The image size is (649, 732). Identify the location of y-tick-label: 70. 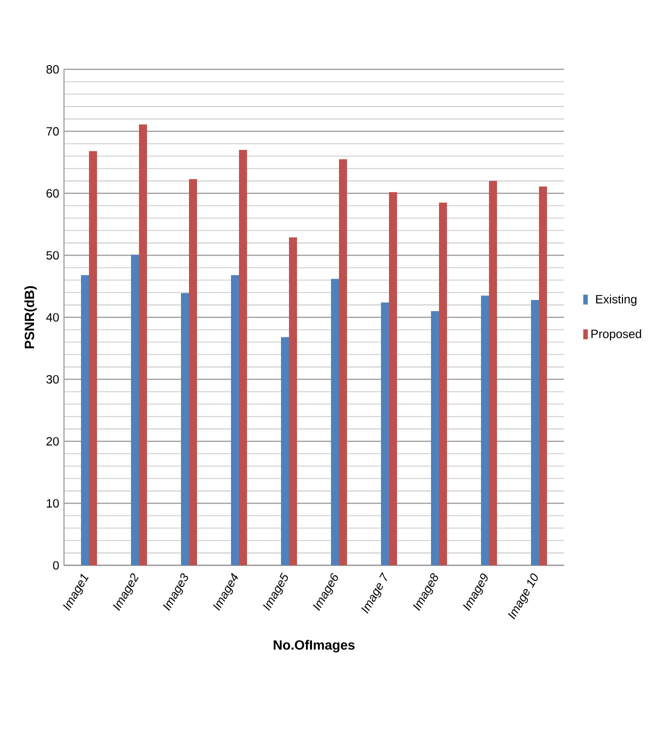
(53, 131).